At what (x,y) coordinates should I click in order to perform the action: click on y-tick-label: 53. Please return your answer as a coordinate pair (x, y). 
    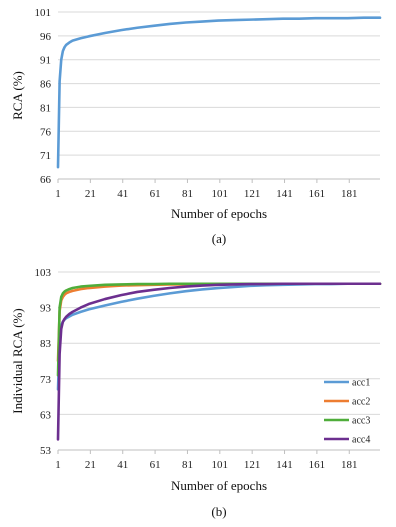
    Looking at the image, I should click on (46, 451).